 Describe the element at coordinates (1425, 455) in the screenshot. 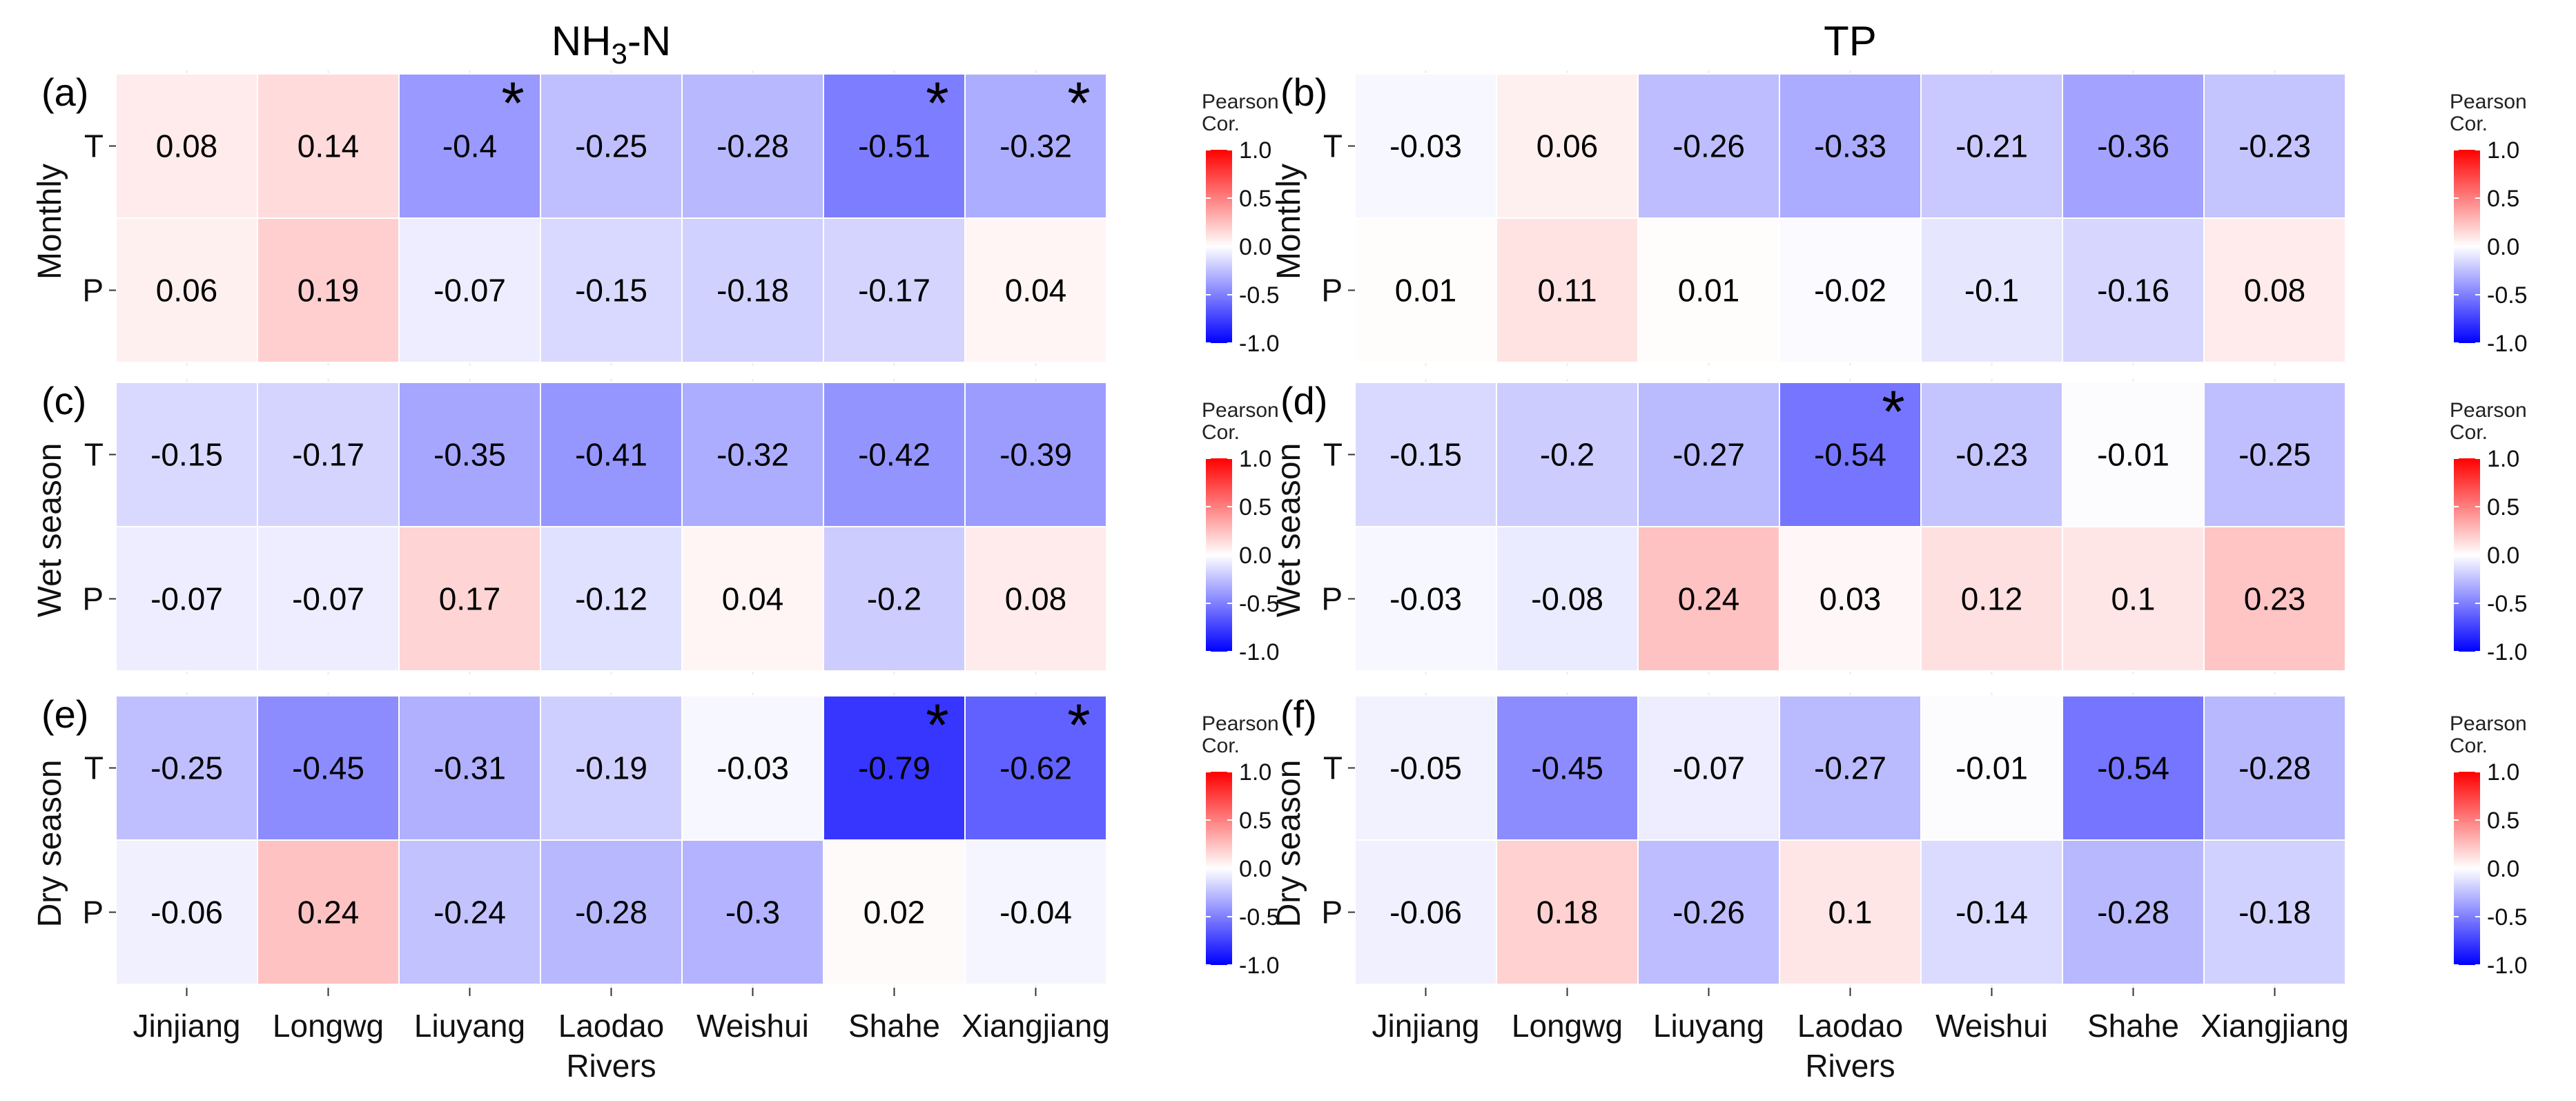

I see `cell-value-label: -0.15` at that location.